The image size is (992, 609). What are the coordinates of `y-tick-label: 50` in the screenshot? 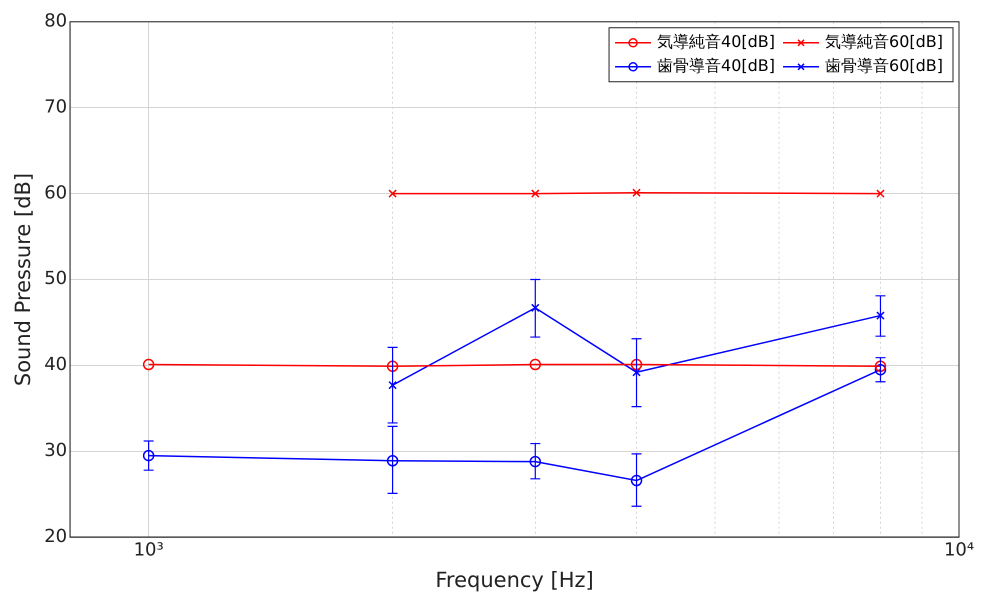 It's located at (56, 279).